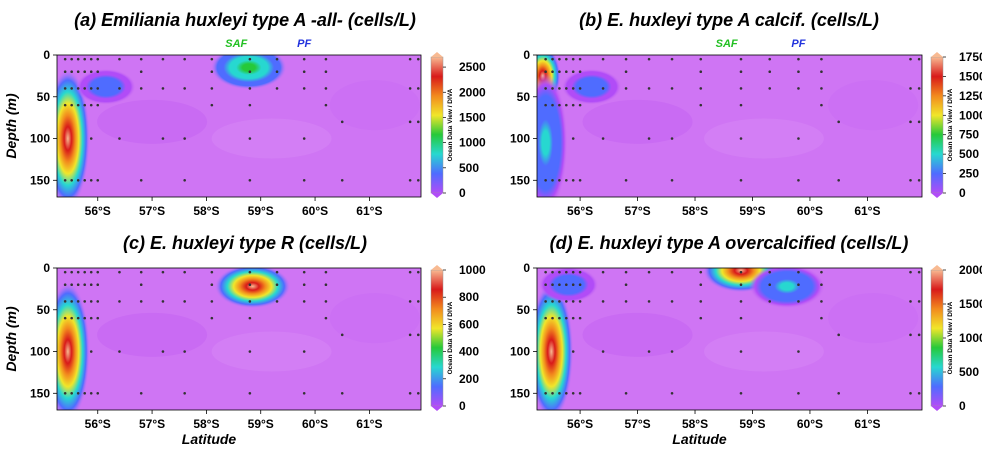 This screenshot has width=982, height=456. I want to click on colorbar-cap-top, so click(937, 267).